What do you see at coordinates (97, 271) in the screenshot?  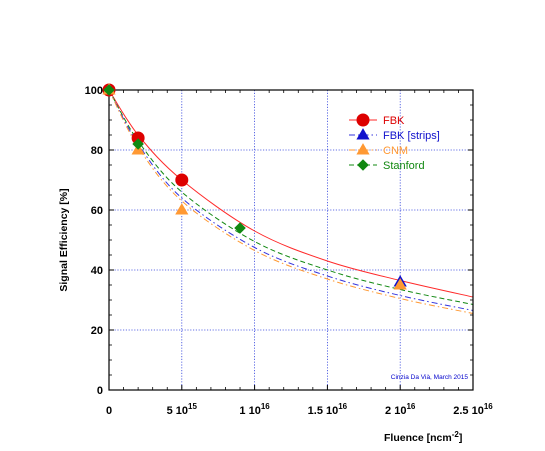 I see `y-tick-label: 40` at bounding box center [97, 271].